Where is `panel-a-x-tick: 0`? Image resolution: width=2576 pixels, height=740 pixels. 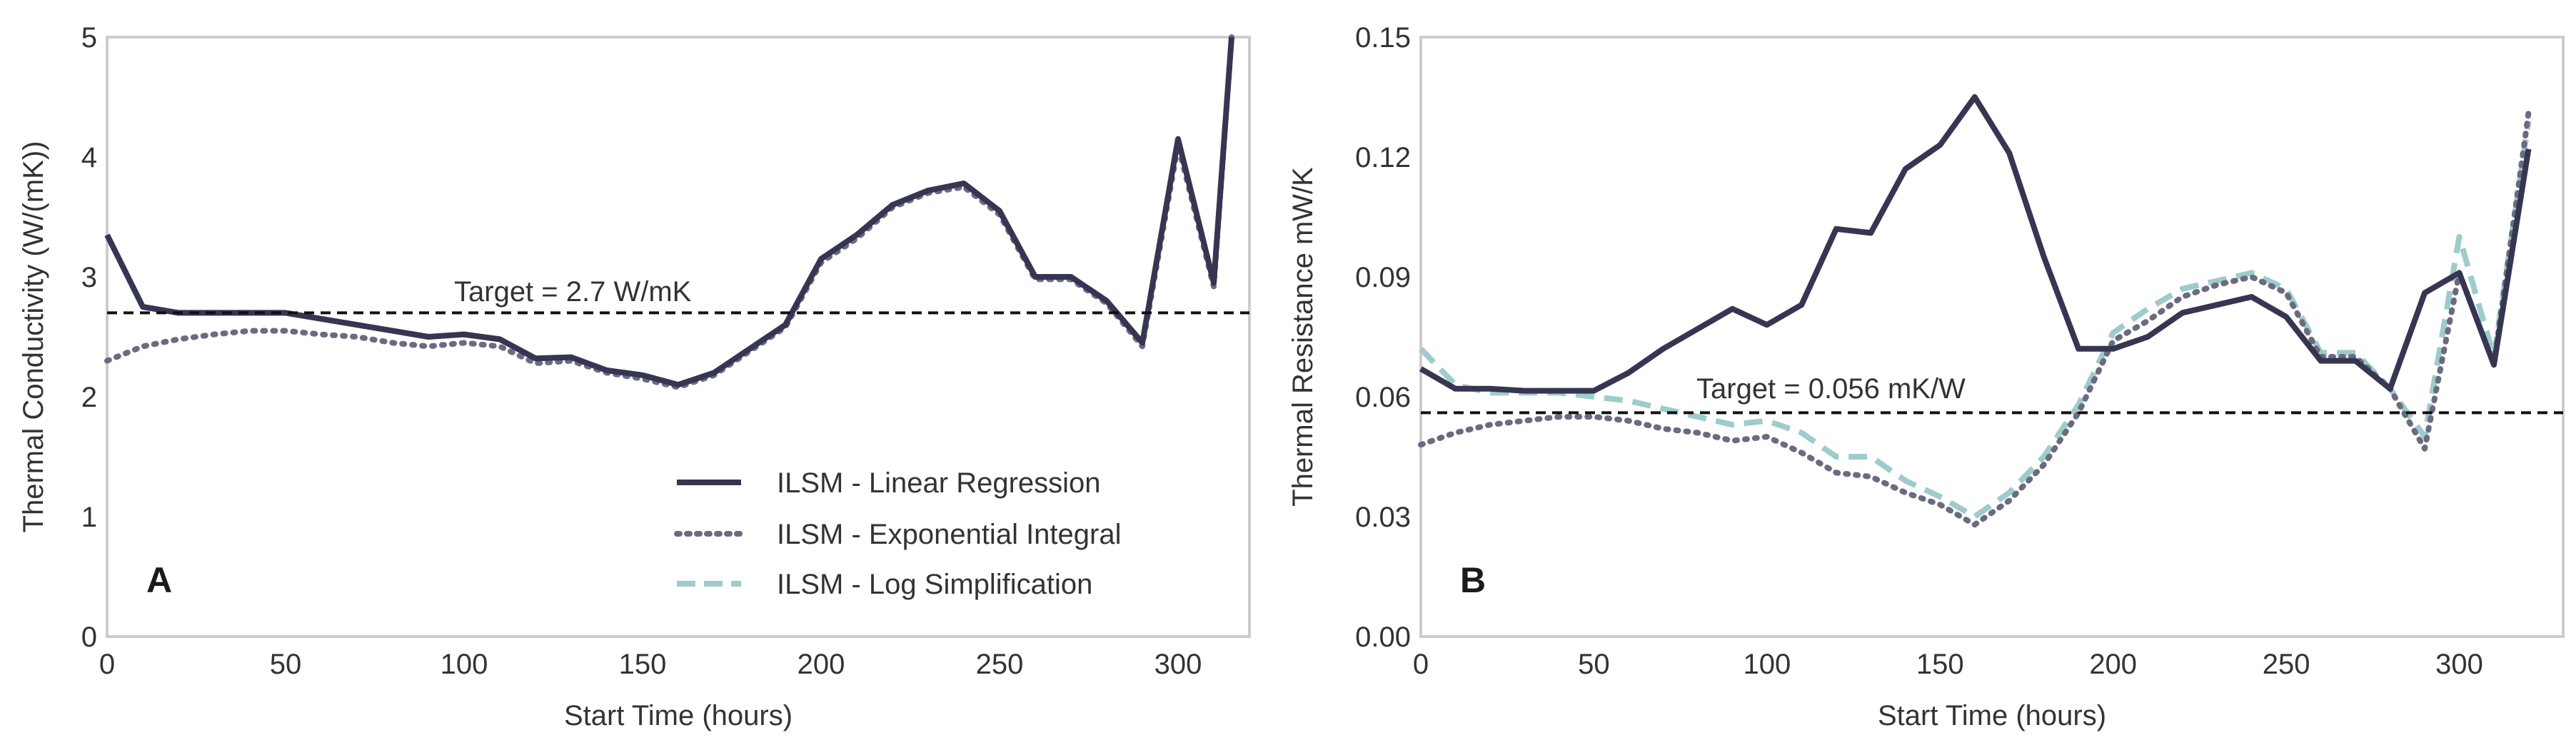
panel-a-x-tick: 0 is located at coordinates (107, 664).